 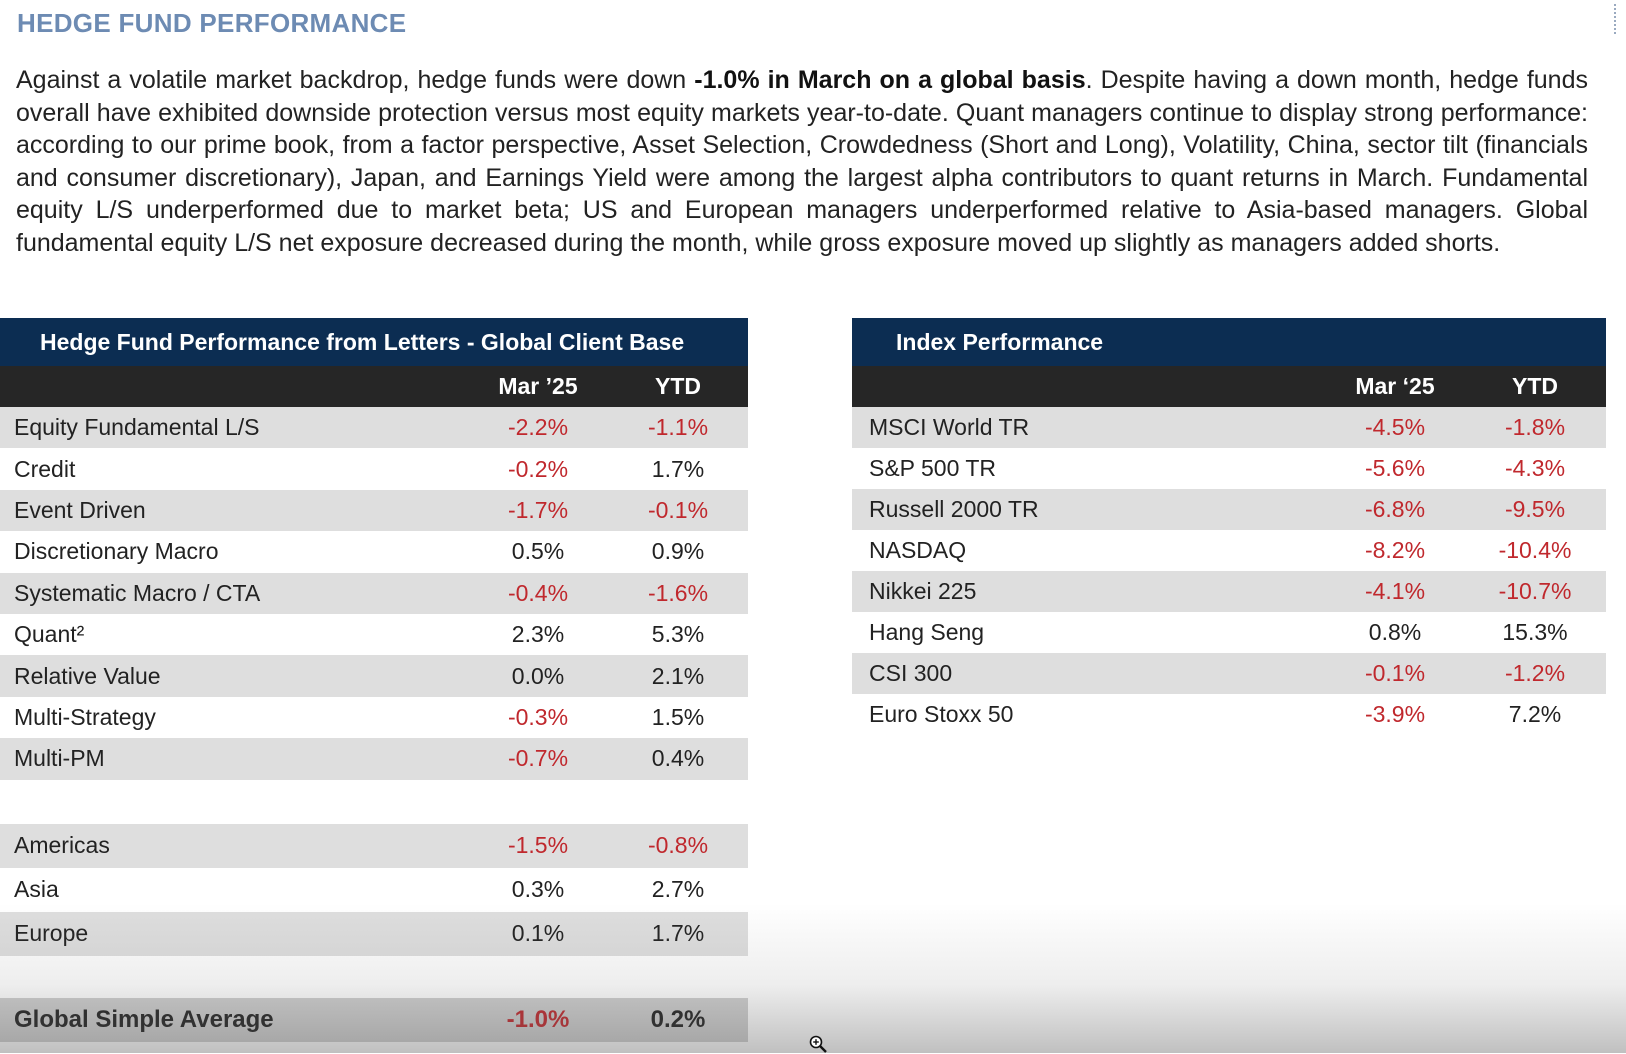 I want to click on table-row: Euro Stoxx 50 -3.9% 7.2%, so click(x=1229, y=714).